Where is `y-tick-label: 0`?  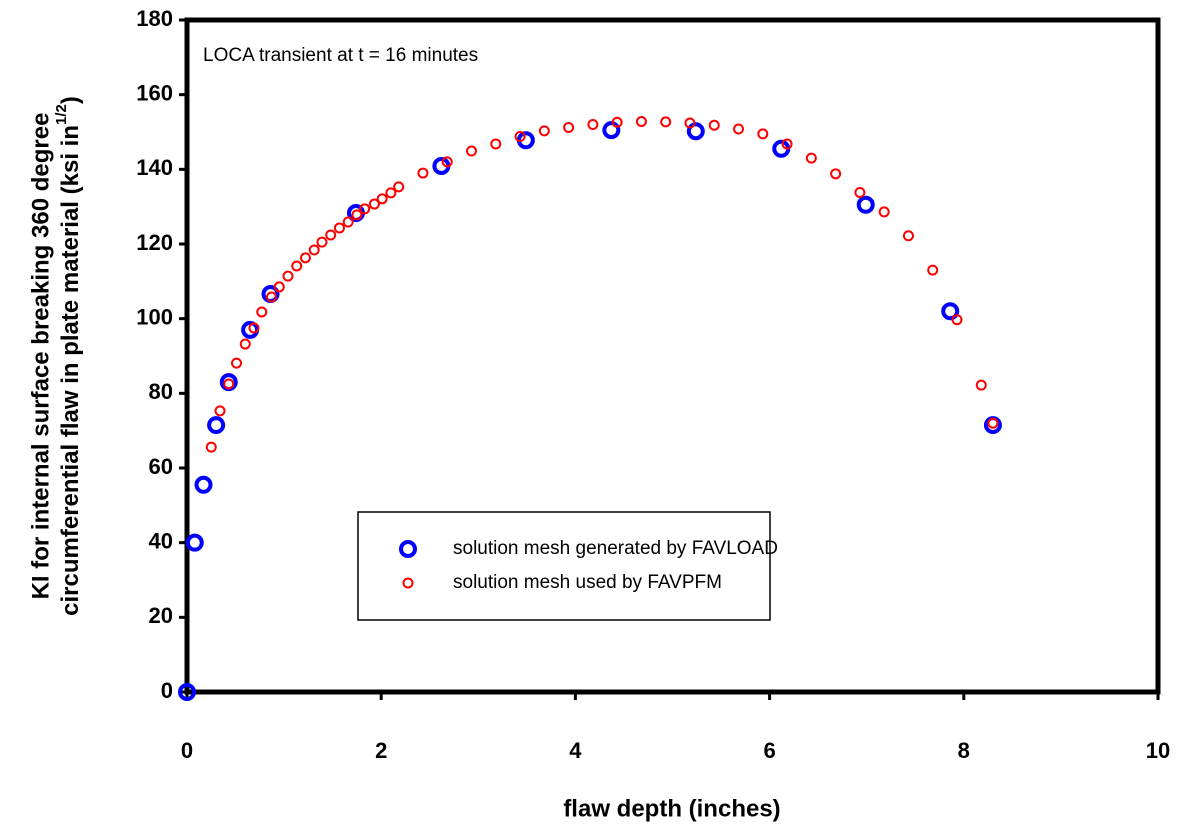
y-tick-label: 0 is located at coordinates (167, 690).